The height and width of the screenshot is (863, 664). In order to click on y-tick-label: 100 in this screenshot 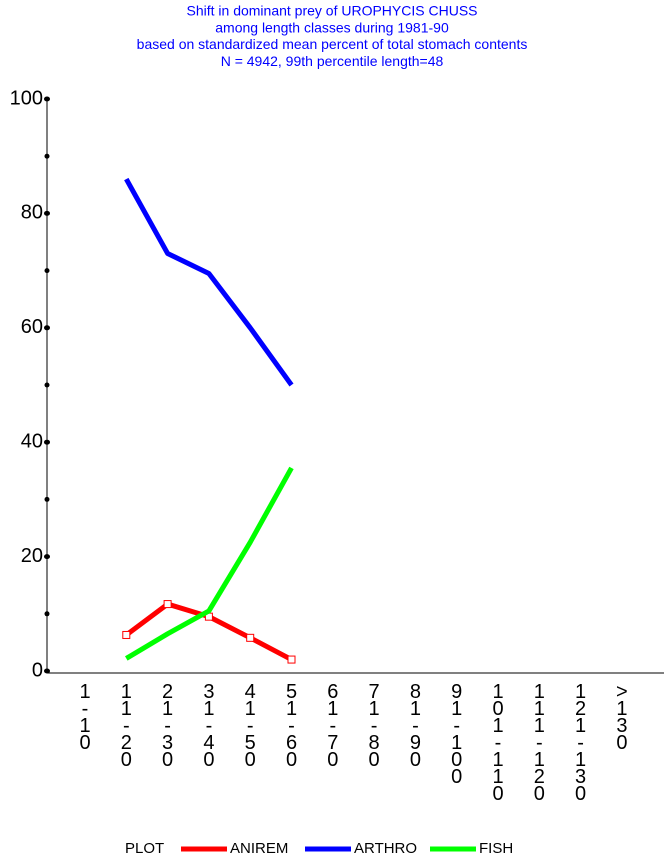, I will do `click(26, 98)`.